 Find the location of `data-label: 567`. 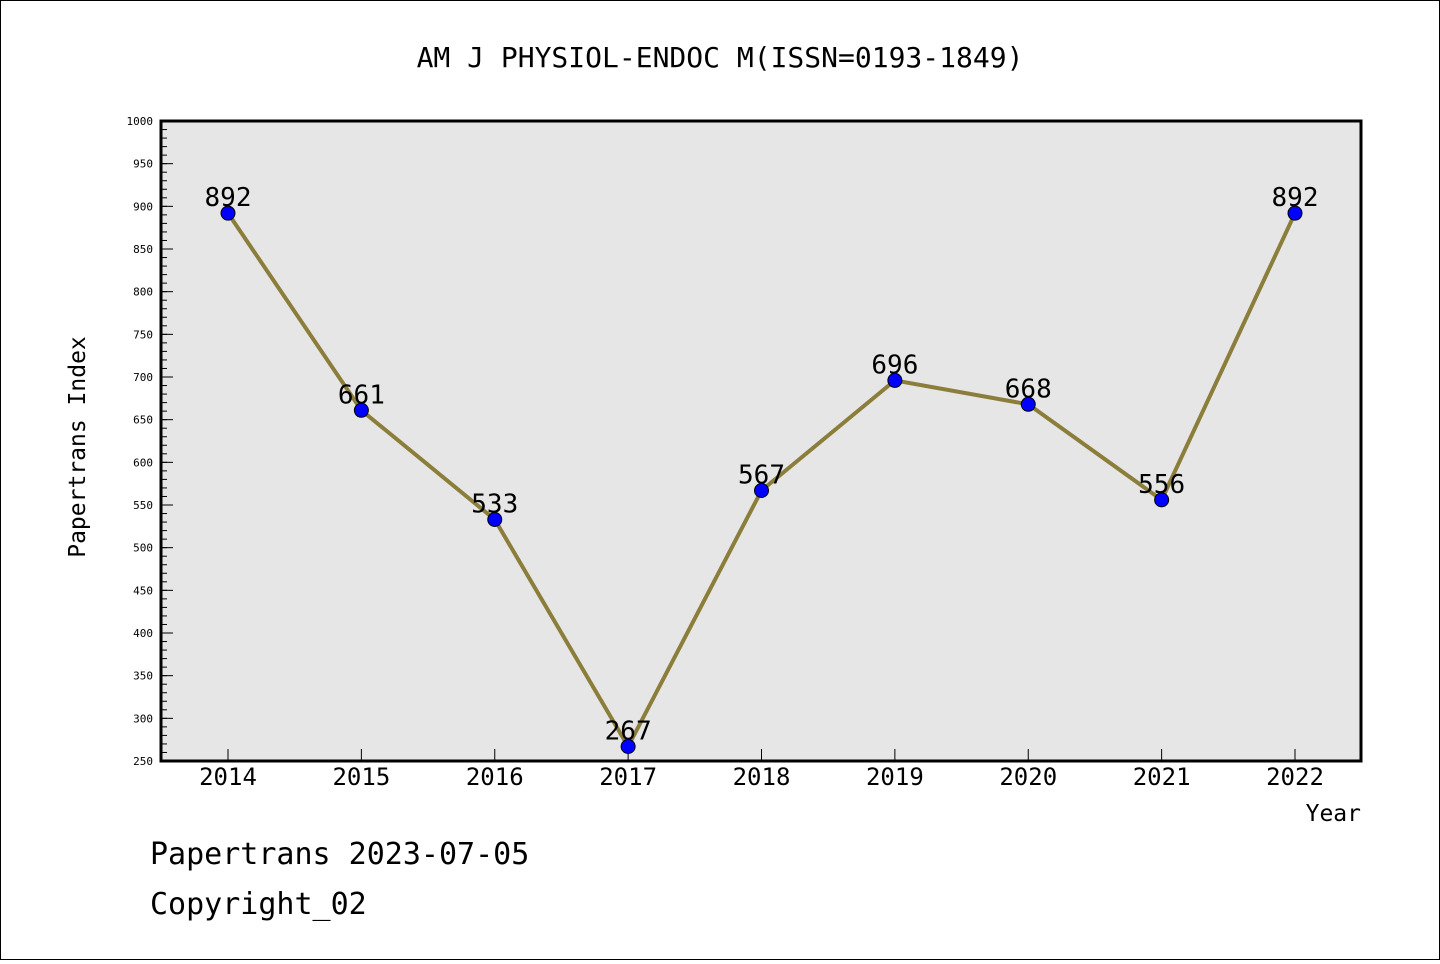

data-label: 567 is located at coordinates (761, 475).